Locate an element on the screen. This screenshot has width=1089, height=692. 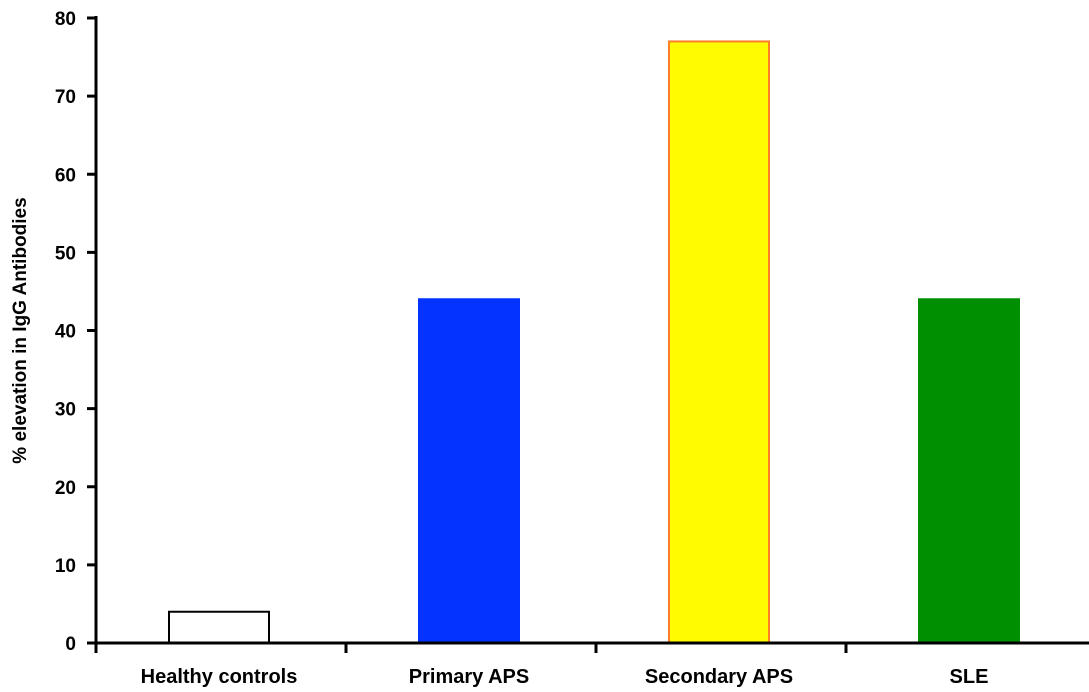
y-tick-label: 50 is located at coordinates (65, 253).